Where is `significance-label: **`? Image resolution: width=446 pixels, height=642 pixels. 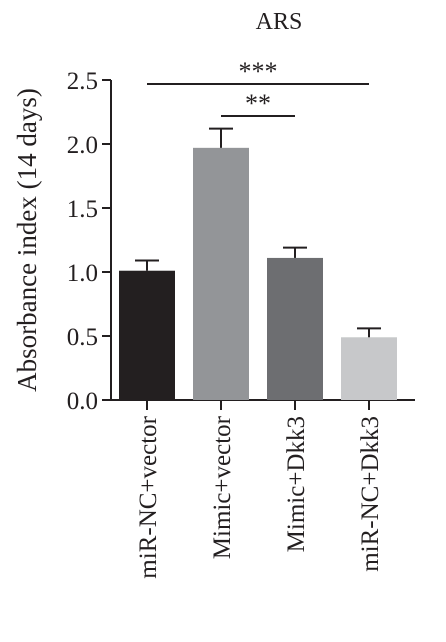
significance-label: ** is located at coordinates (258, 103).